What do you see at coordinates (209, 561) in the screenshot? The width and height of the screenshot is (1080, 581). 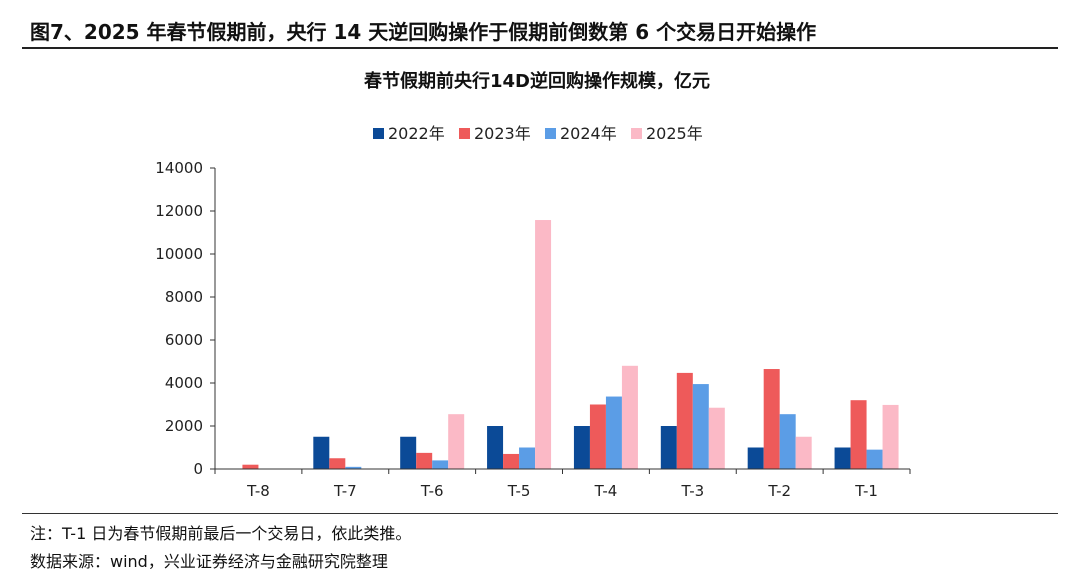 I see `data-source: 数据来源：wind，兴业证券经济与金融研究院整理` at bounding box center [209, 561].